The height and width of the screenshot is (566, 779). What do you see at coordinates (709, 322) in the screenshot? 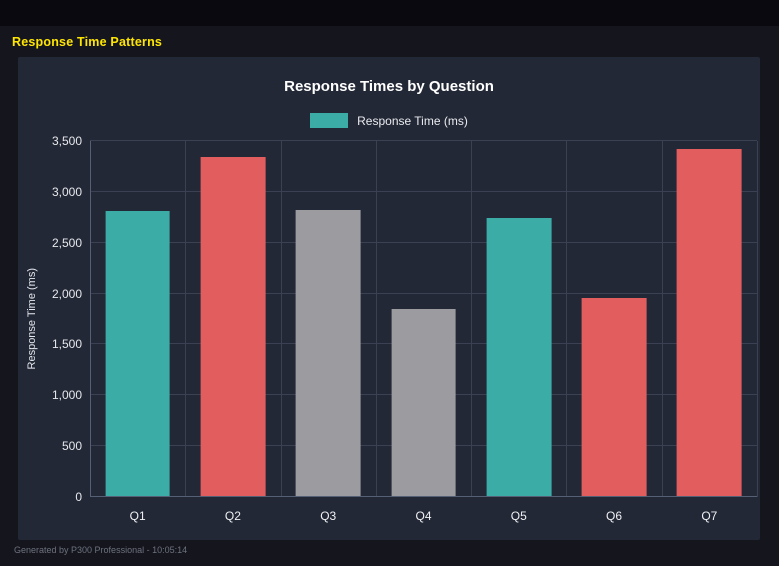
I see `bar-q7` at bounding box center [709, 322].